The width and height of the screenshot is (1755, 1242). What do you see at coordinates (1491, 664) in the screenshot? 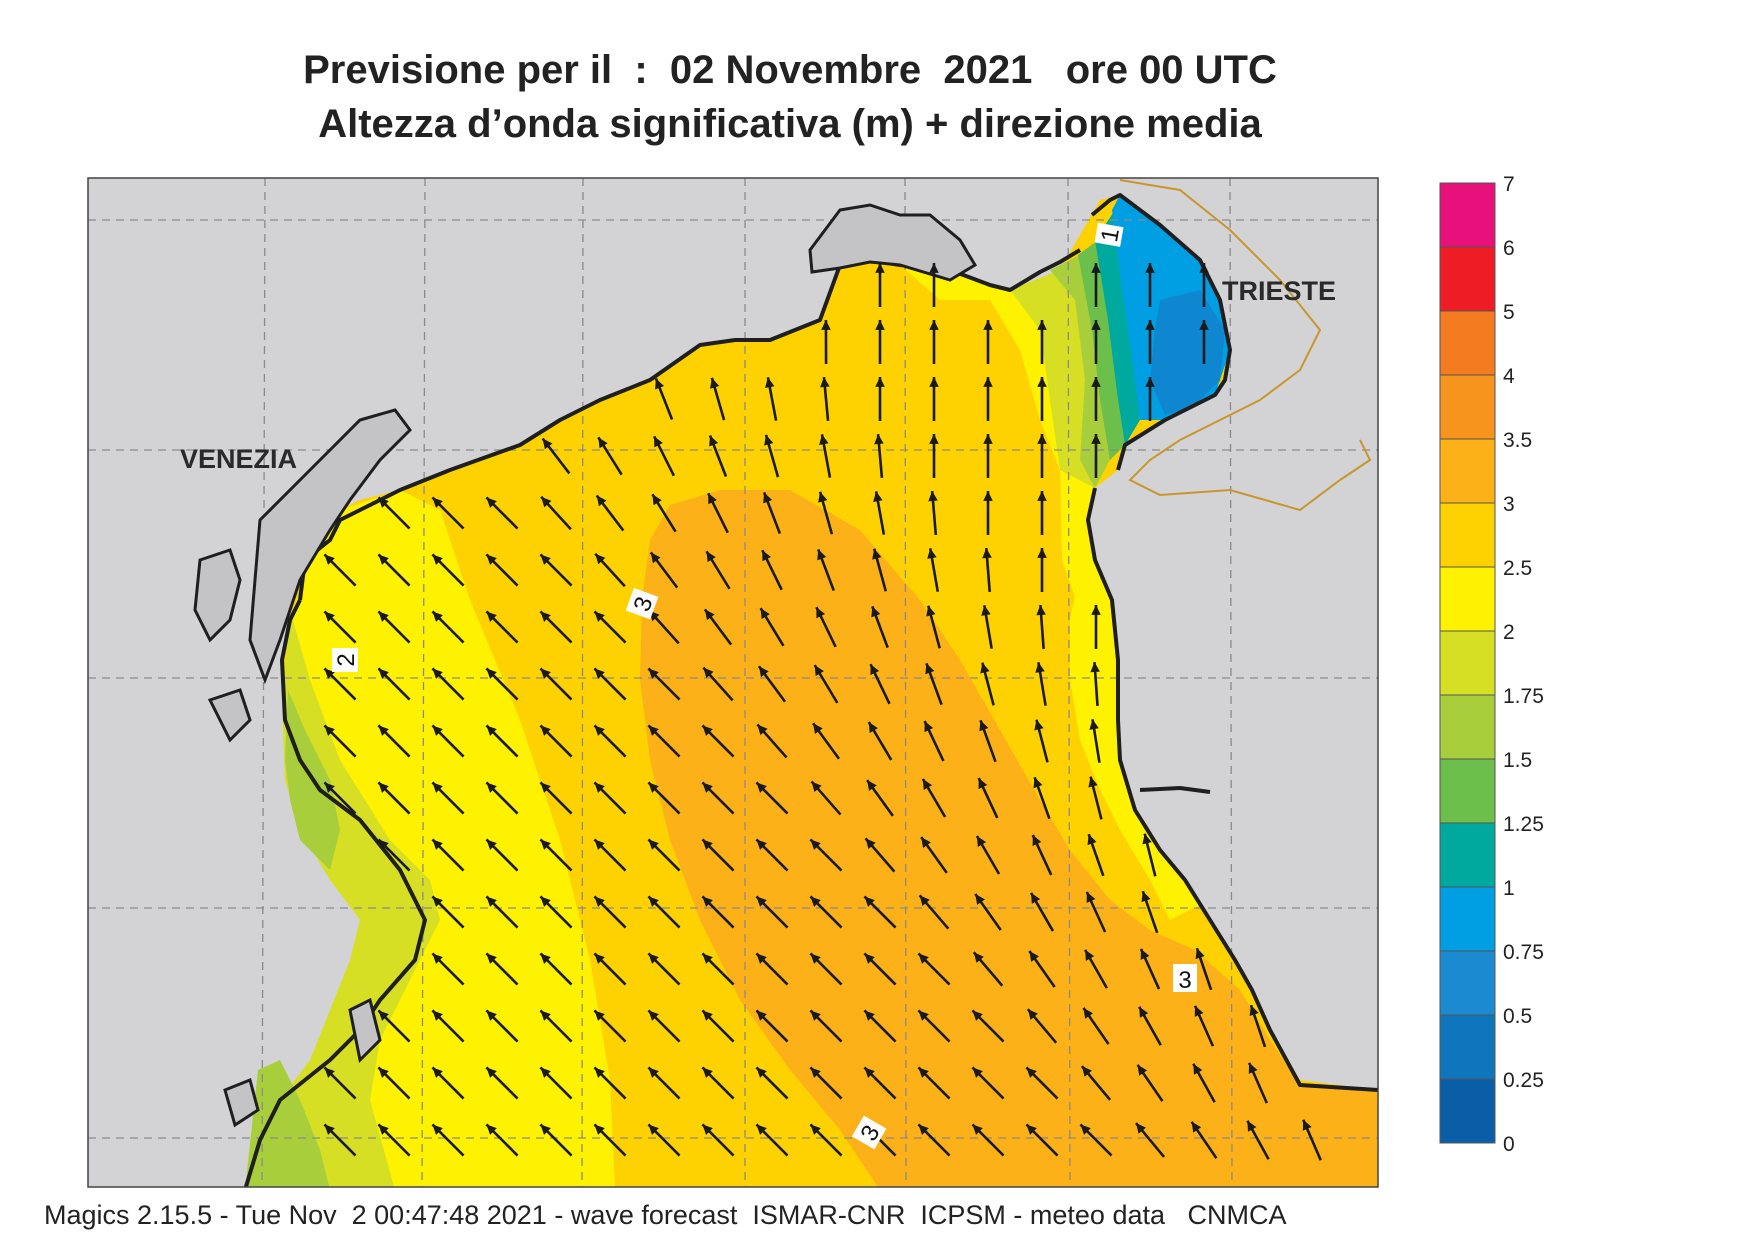
I see `colorbar-legend: 7 6 5 4 3.5 3 2.5 2 1.75 1.5 1.25 1 0.75 0.5 0.25 0` at bounding box center [1491, 664].